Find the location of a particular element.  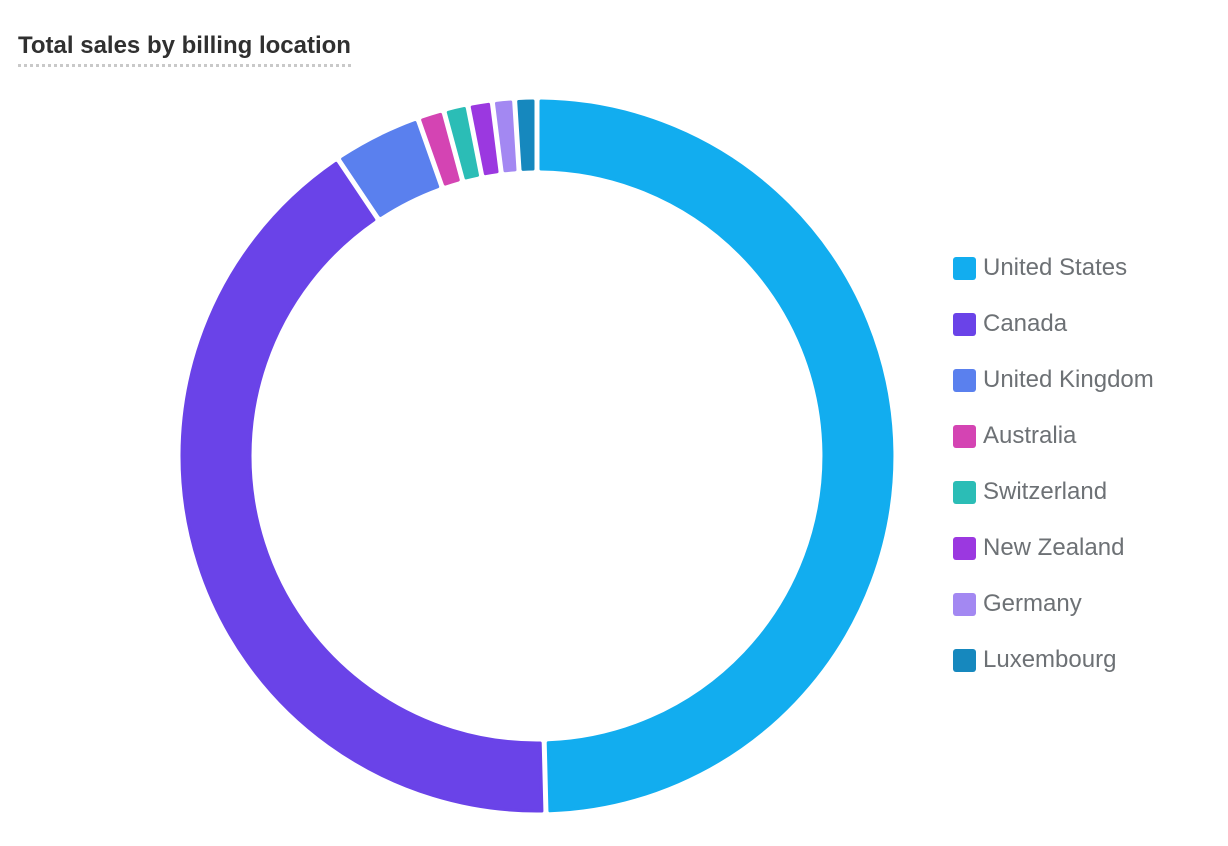

legend-item-luxembourg: Luxembourg is located at coordinates (1053, 660).